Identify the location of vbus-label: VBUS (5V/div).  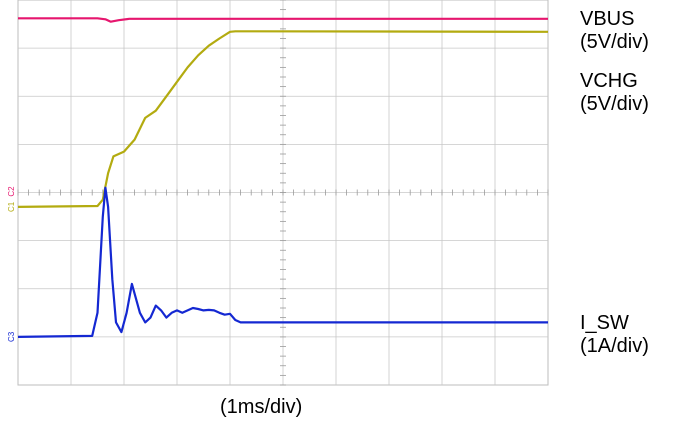
(614, 31).